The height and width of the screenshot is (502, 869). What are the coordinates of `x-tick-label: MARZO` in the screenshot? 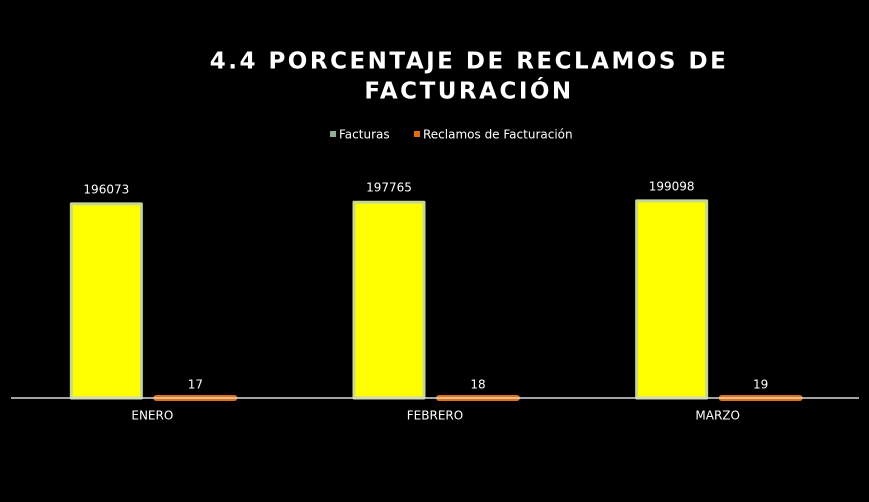 It's located at (717, 416).